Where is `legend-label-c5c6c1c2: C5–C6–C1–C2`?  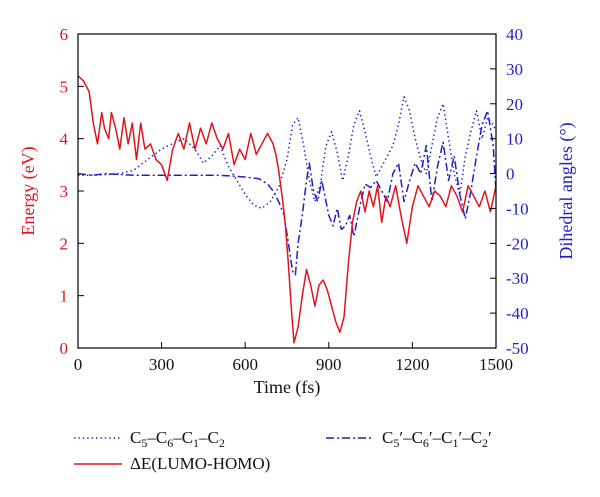 legend-label-c5c6c1c2: C5–C6–C1–C2 is located at coordinates (177, 439).